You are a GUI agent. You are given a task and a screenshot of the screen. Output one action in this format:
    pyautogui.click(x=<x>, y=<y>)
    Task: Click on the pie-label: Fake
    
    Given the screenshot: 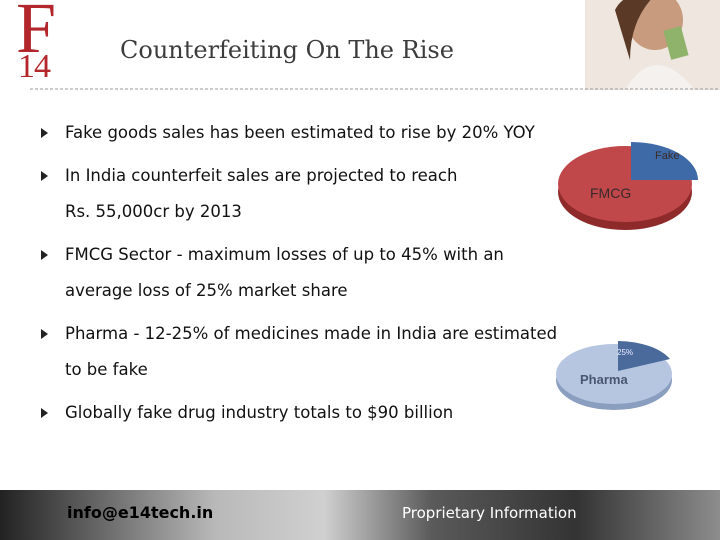 What is the action you would take?
    pyautogui.click(x=667, y=156)
    